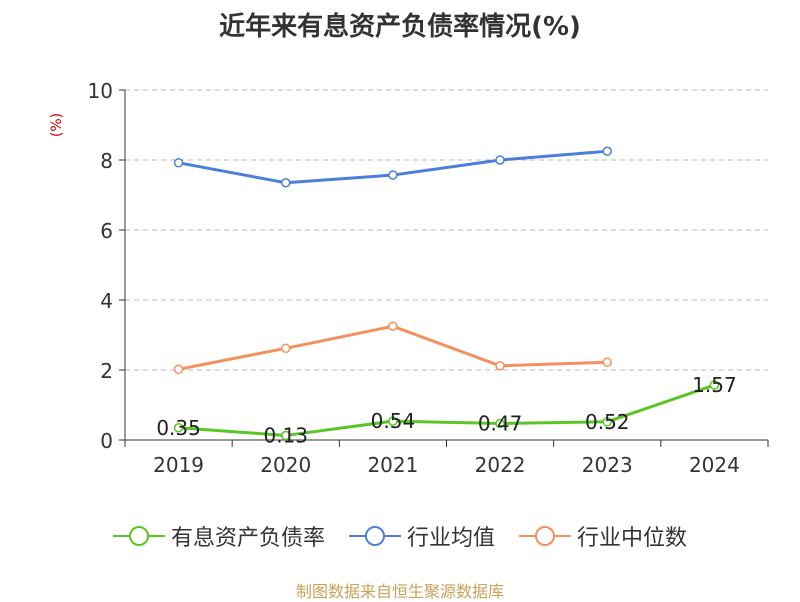 The width and height of the screenshot is (800, 602). Describe the element at coordinates (500, 465) in the screenshot. I see `x-tick-label: 2022` at that location.